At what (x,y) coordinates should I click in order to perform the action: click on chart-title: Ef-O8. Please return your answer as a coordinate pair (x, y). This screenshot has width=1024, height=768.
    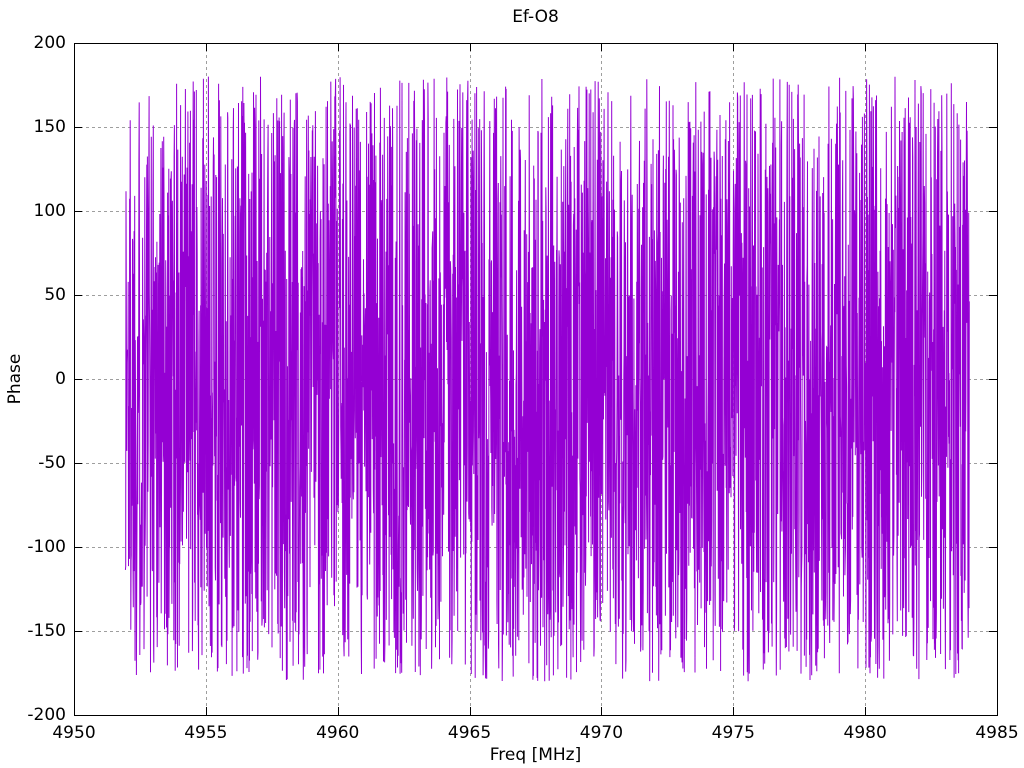
    Looking at the image, I should click on (535, 17).